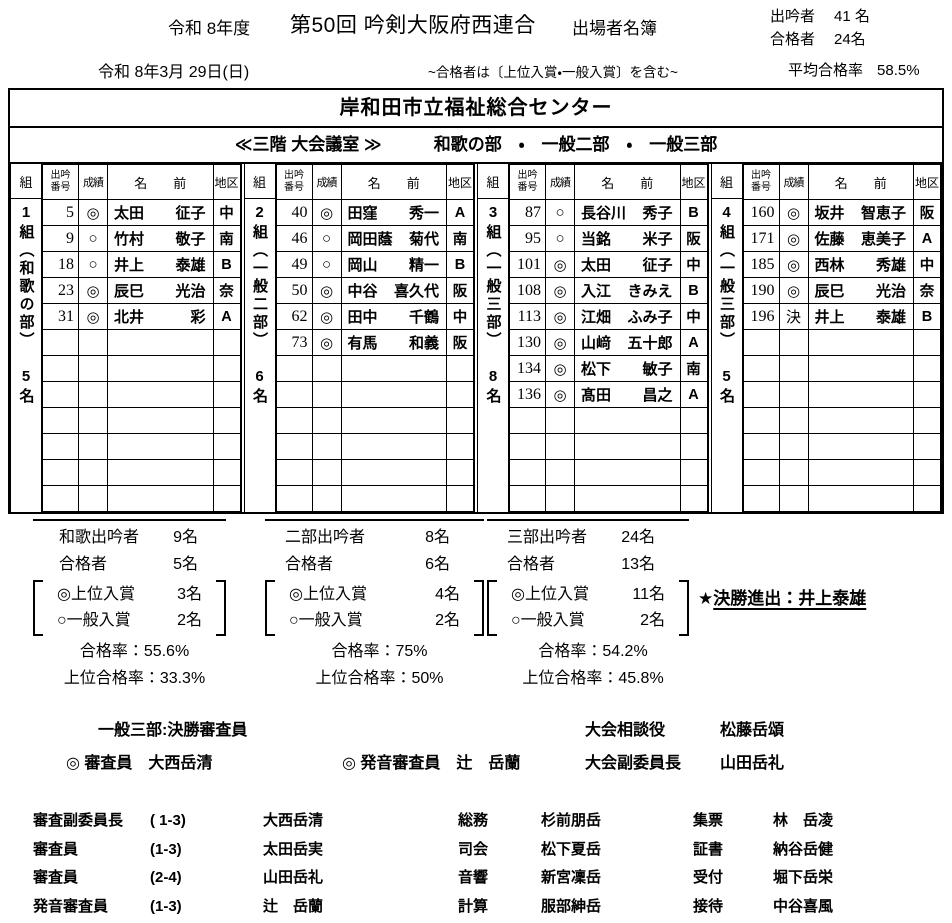  I want to click on official-name: 中谷喜風, so click(803, 906).